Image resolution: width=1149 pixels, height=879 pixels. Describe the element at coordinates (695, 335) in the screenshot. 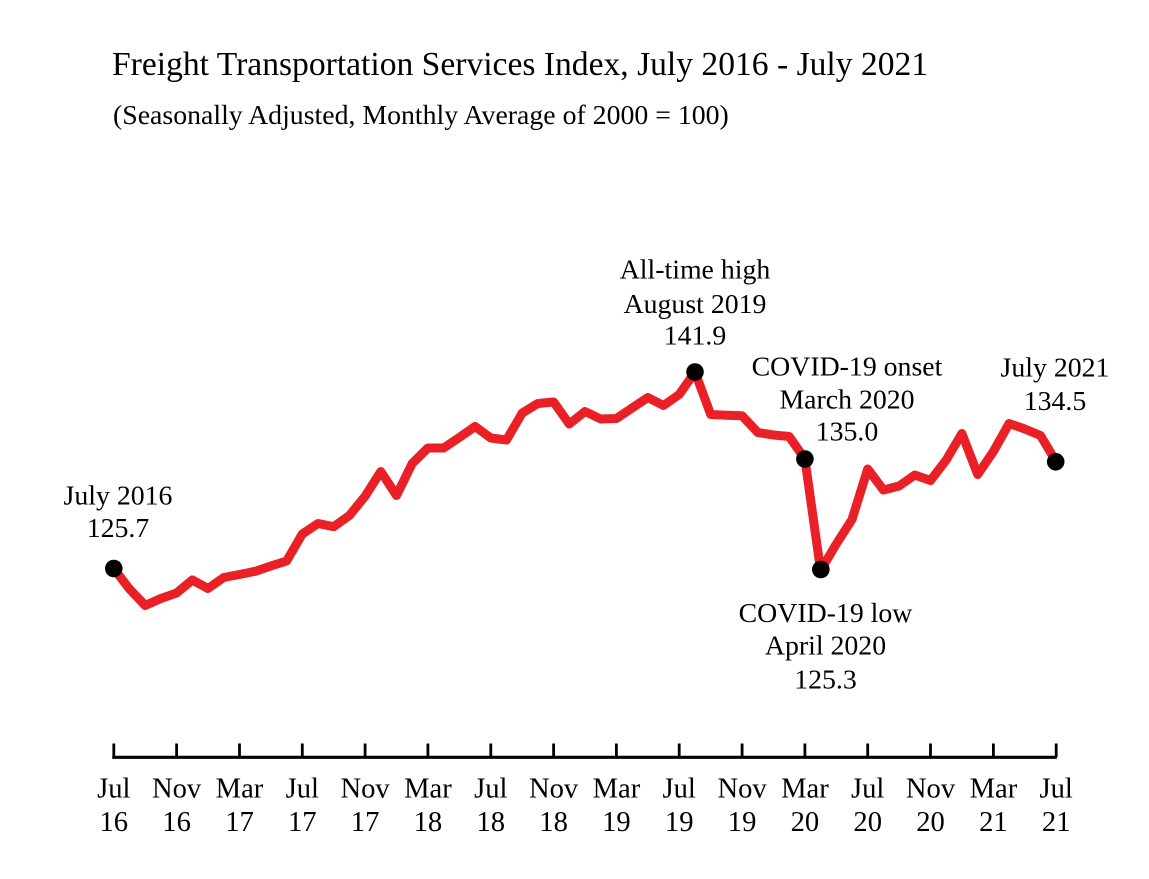

I see `svg-text: 141.9` at that location.